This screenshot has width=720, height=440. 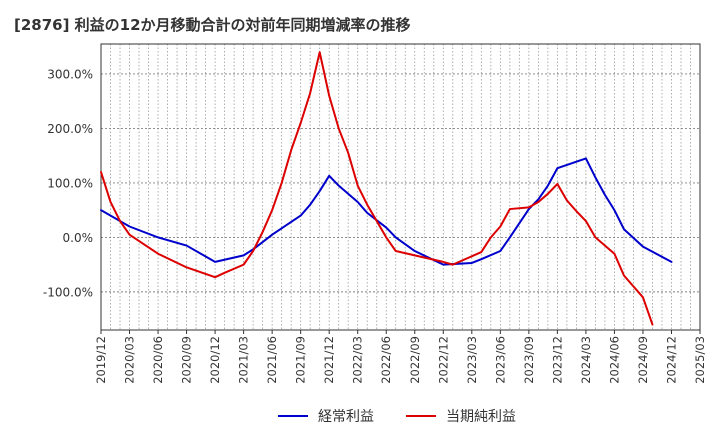 I want to click on legend-label-keijo: 経常利益, so click(x=346, y=417).